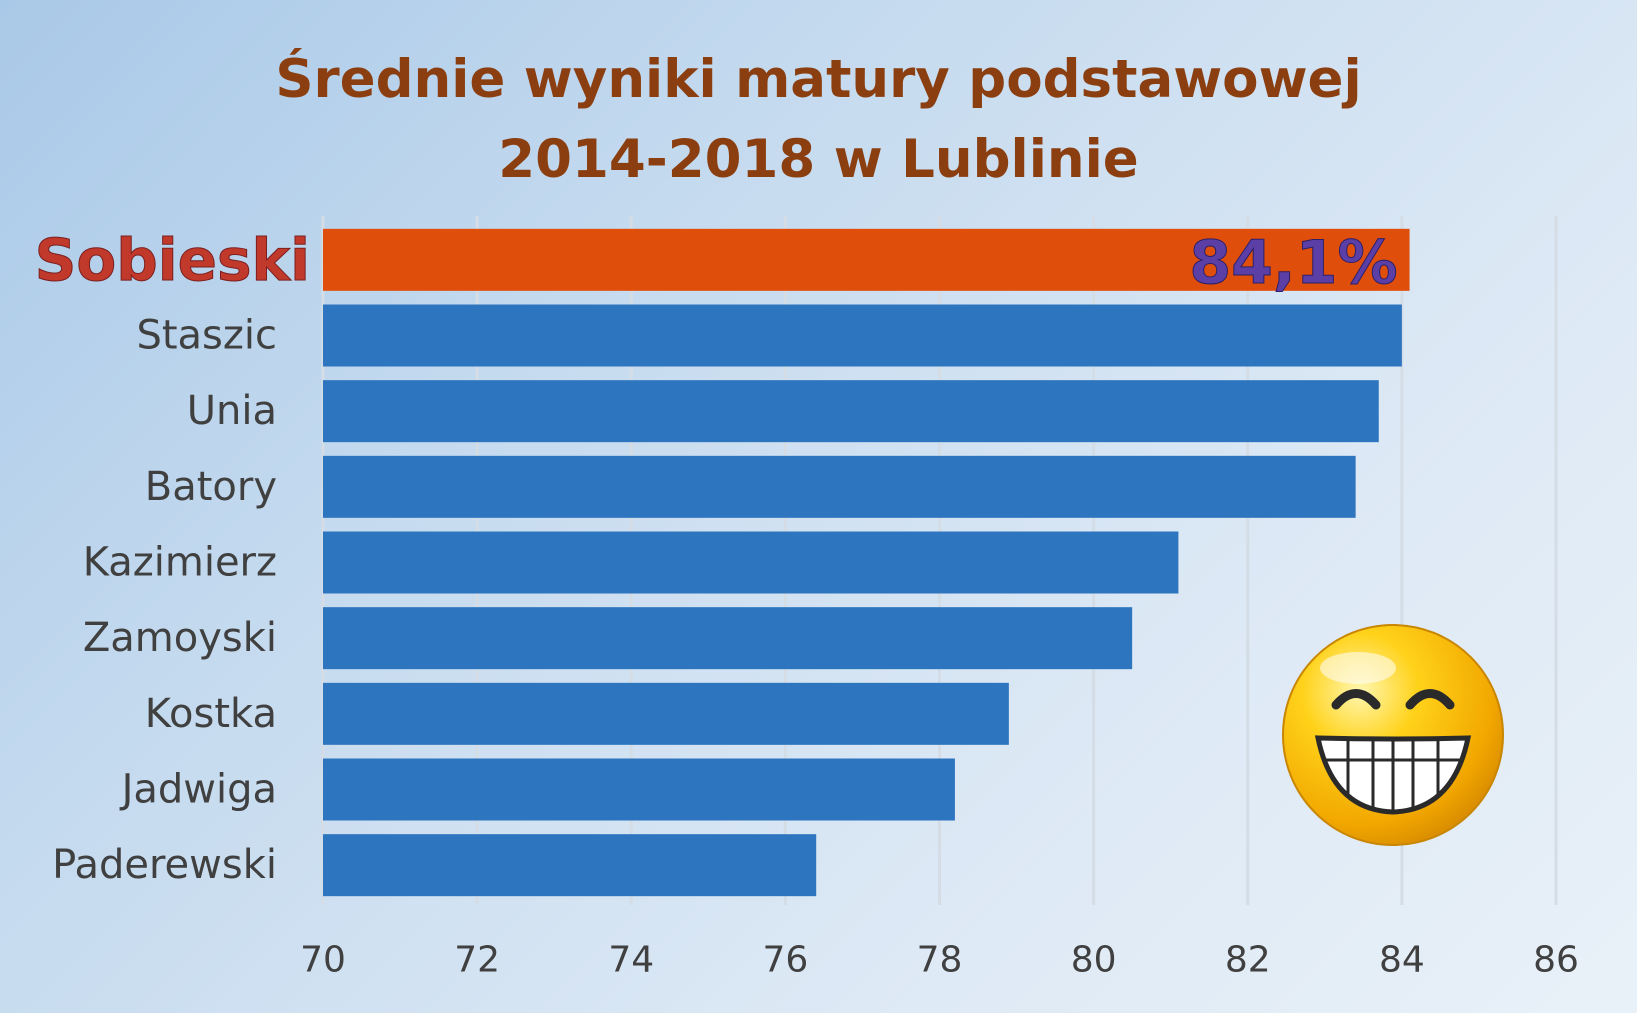 The width and height of the screenshot is (1637, 1013). Describe the element at coordinates (1248, 960) in the screenshot. I see `x-tick-label-82: 82` at that location.